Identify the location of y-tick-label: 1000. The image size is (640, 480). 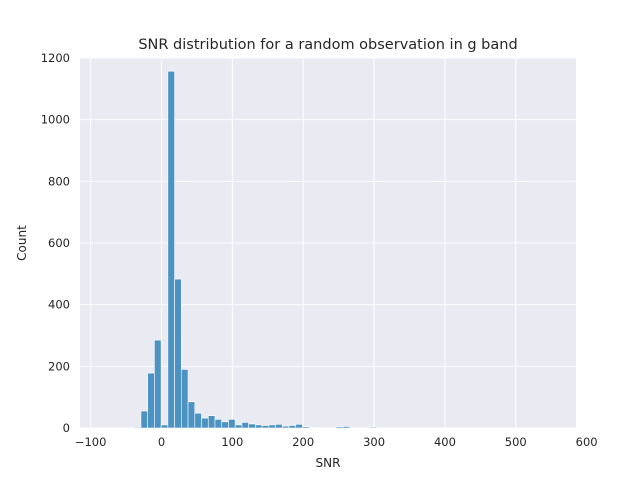
(55, 120).